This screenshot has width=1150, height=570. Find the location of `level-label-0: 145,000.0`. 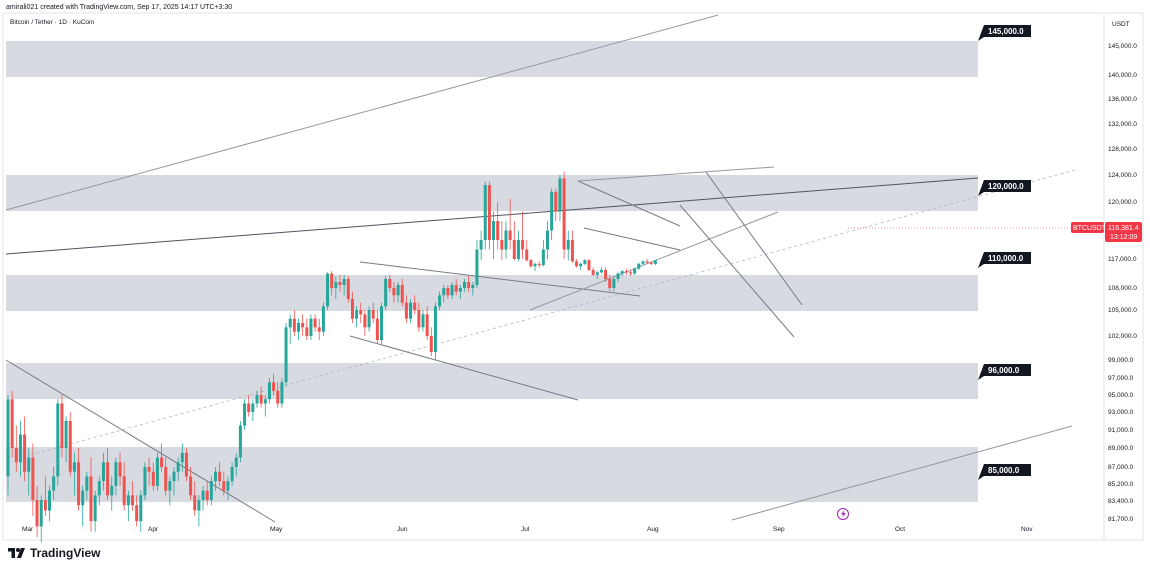

level-label-0: 145,000.0 is located at coordinates (1004, 33).